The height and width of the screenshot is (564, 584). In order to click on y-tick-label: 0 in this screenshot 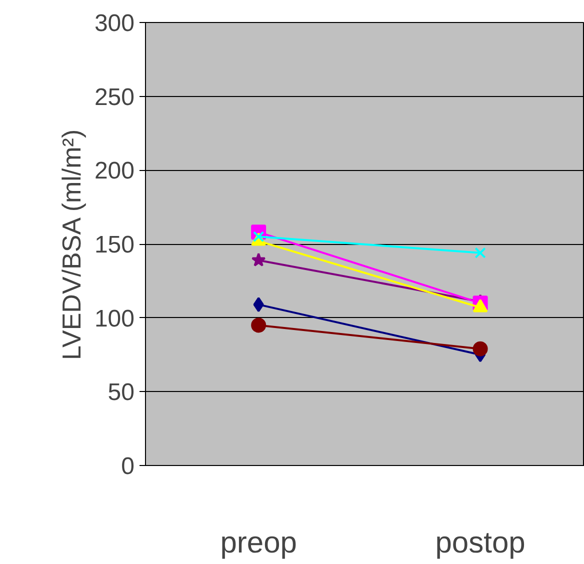, I will do `click(128, 466)`.